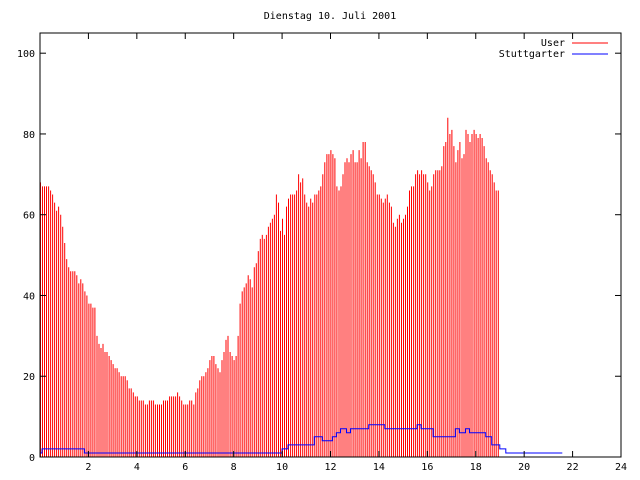 The width and height of the screenshot is (640, 480). I want to click on x-tick-label: 2, so click(88, 467).